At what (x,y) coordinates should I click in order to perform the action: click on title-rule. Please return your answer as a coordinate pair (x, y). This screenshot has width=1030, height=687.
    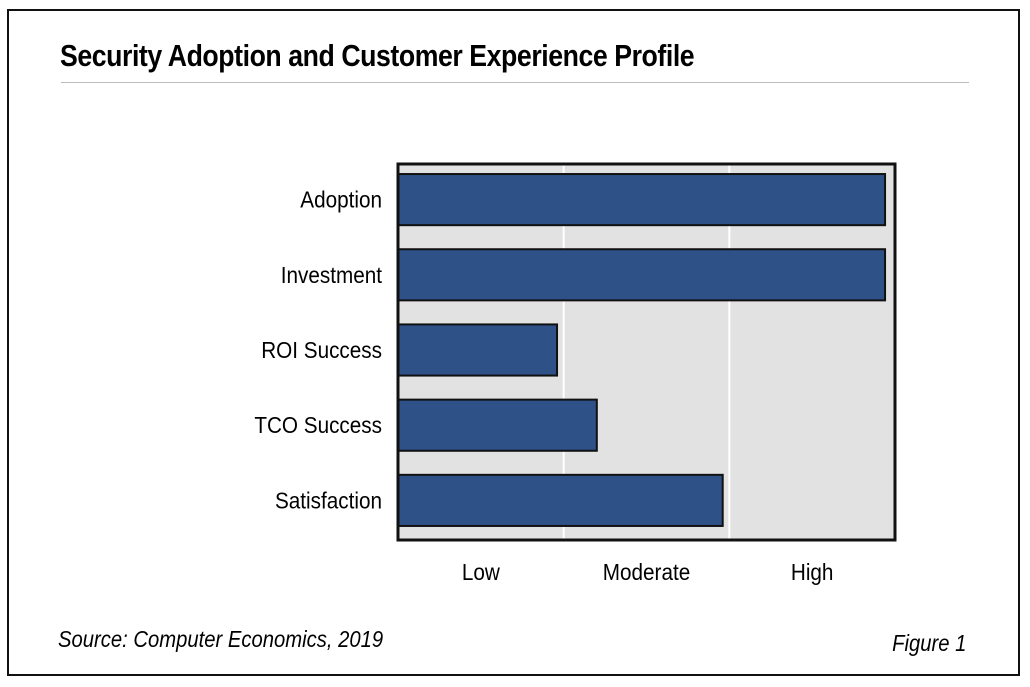
    Looking at the image, I should click on (515, 82).